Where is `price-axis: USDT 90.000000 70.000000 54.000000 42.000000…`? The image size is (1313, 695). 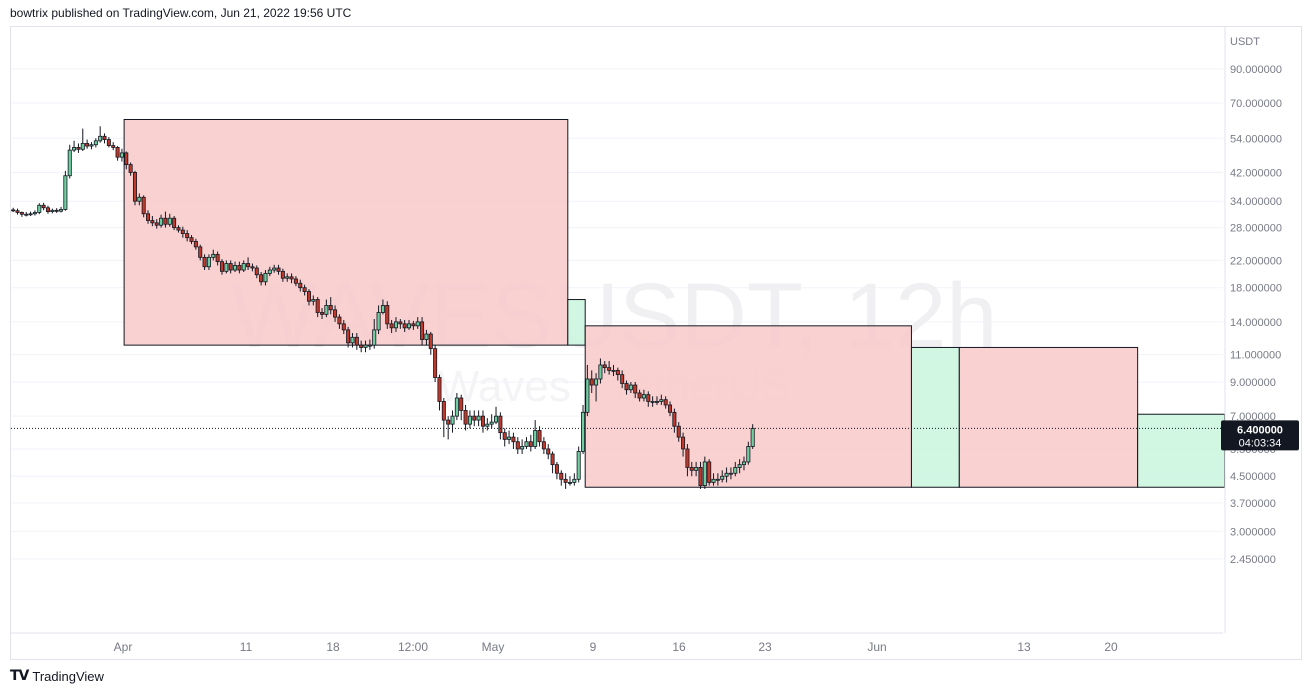
price-axis: USDT 90.000000 70.000000 54.000000 42.000000… is located at coordinates (1253, 330).